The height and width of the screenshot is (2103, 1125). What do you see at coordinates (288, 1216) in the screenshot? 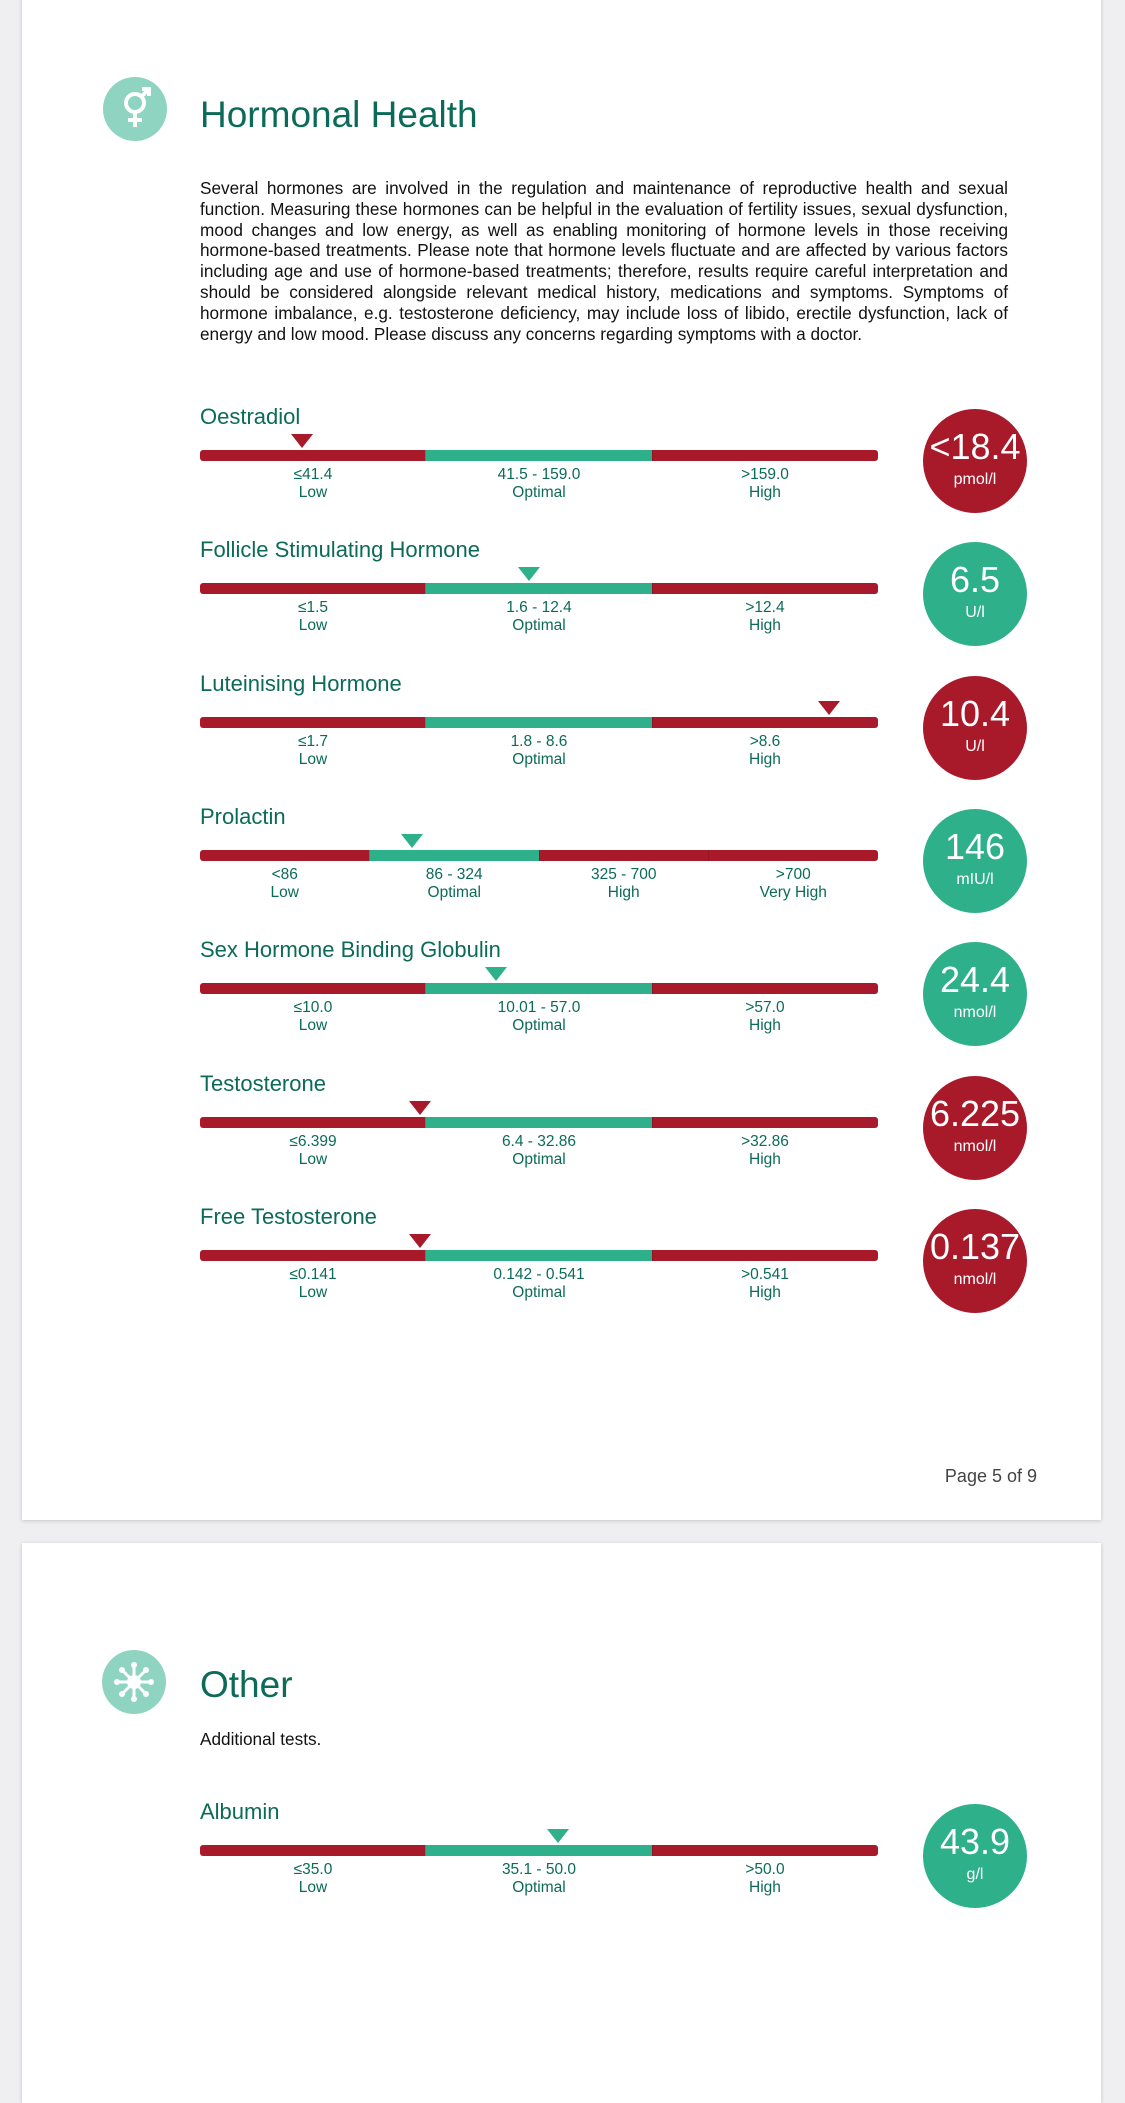
I see `marker-name: Free Testosterone` at bounding box center [288, 1216].